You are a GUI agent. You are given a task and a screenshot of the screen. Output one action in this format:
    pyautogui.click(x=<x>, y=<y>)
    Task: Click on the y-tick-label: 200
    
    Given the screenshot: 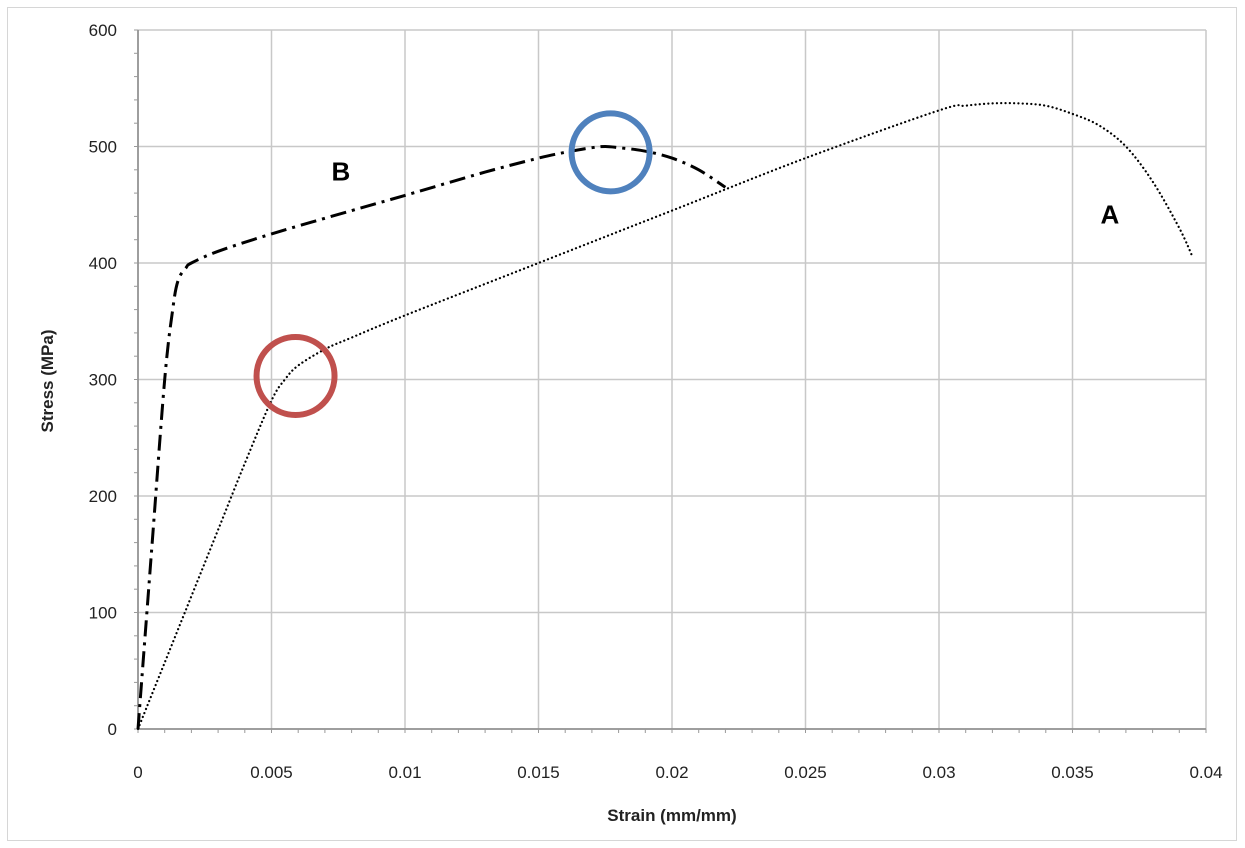 What is the action you would take?
    pyautogui.click(x=103, y=496)
    